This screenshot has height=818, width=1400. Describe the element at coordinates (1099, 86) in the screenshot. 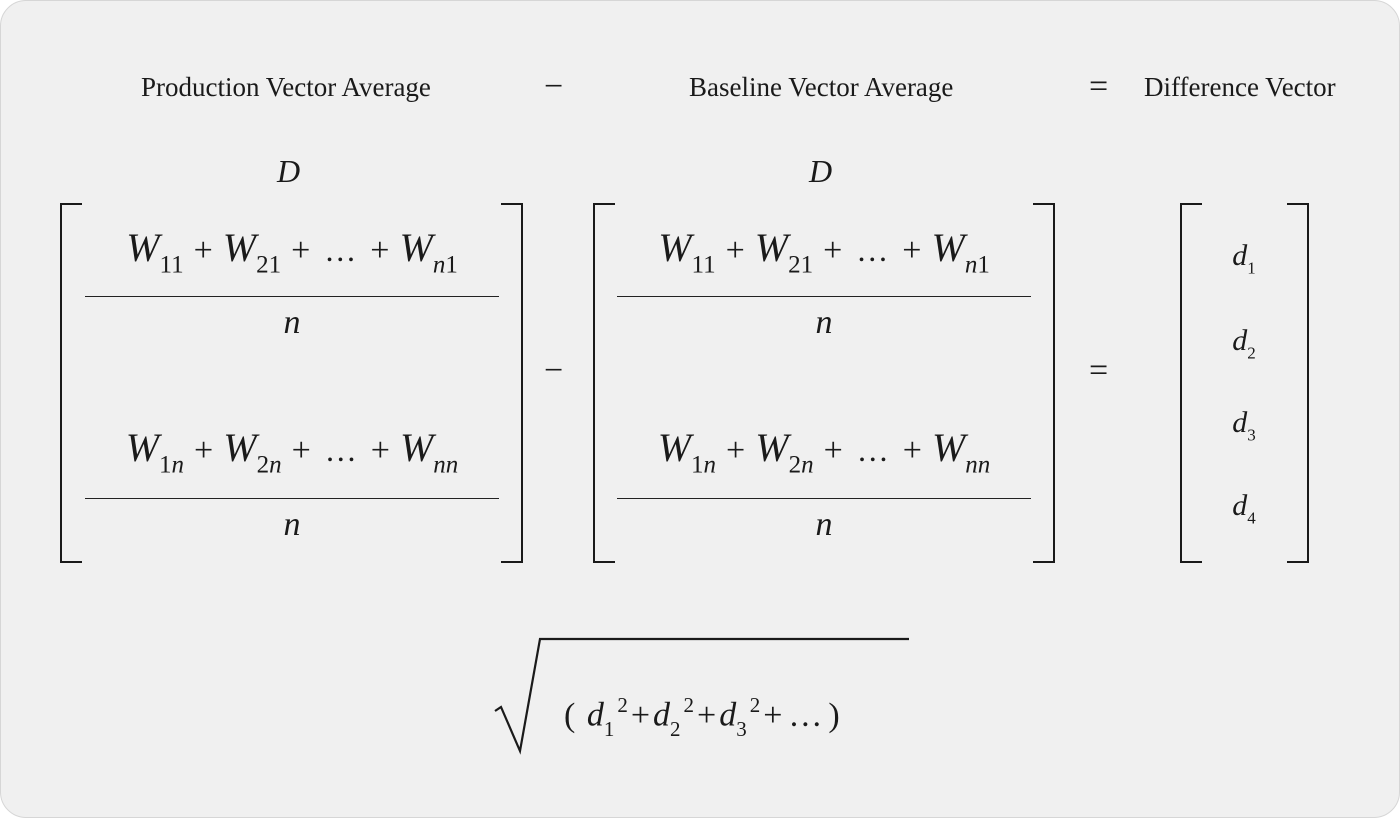

I see `header-equals-sign: =` at that location.